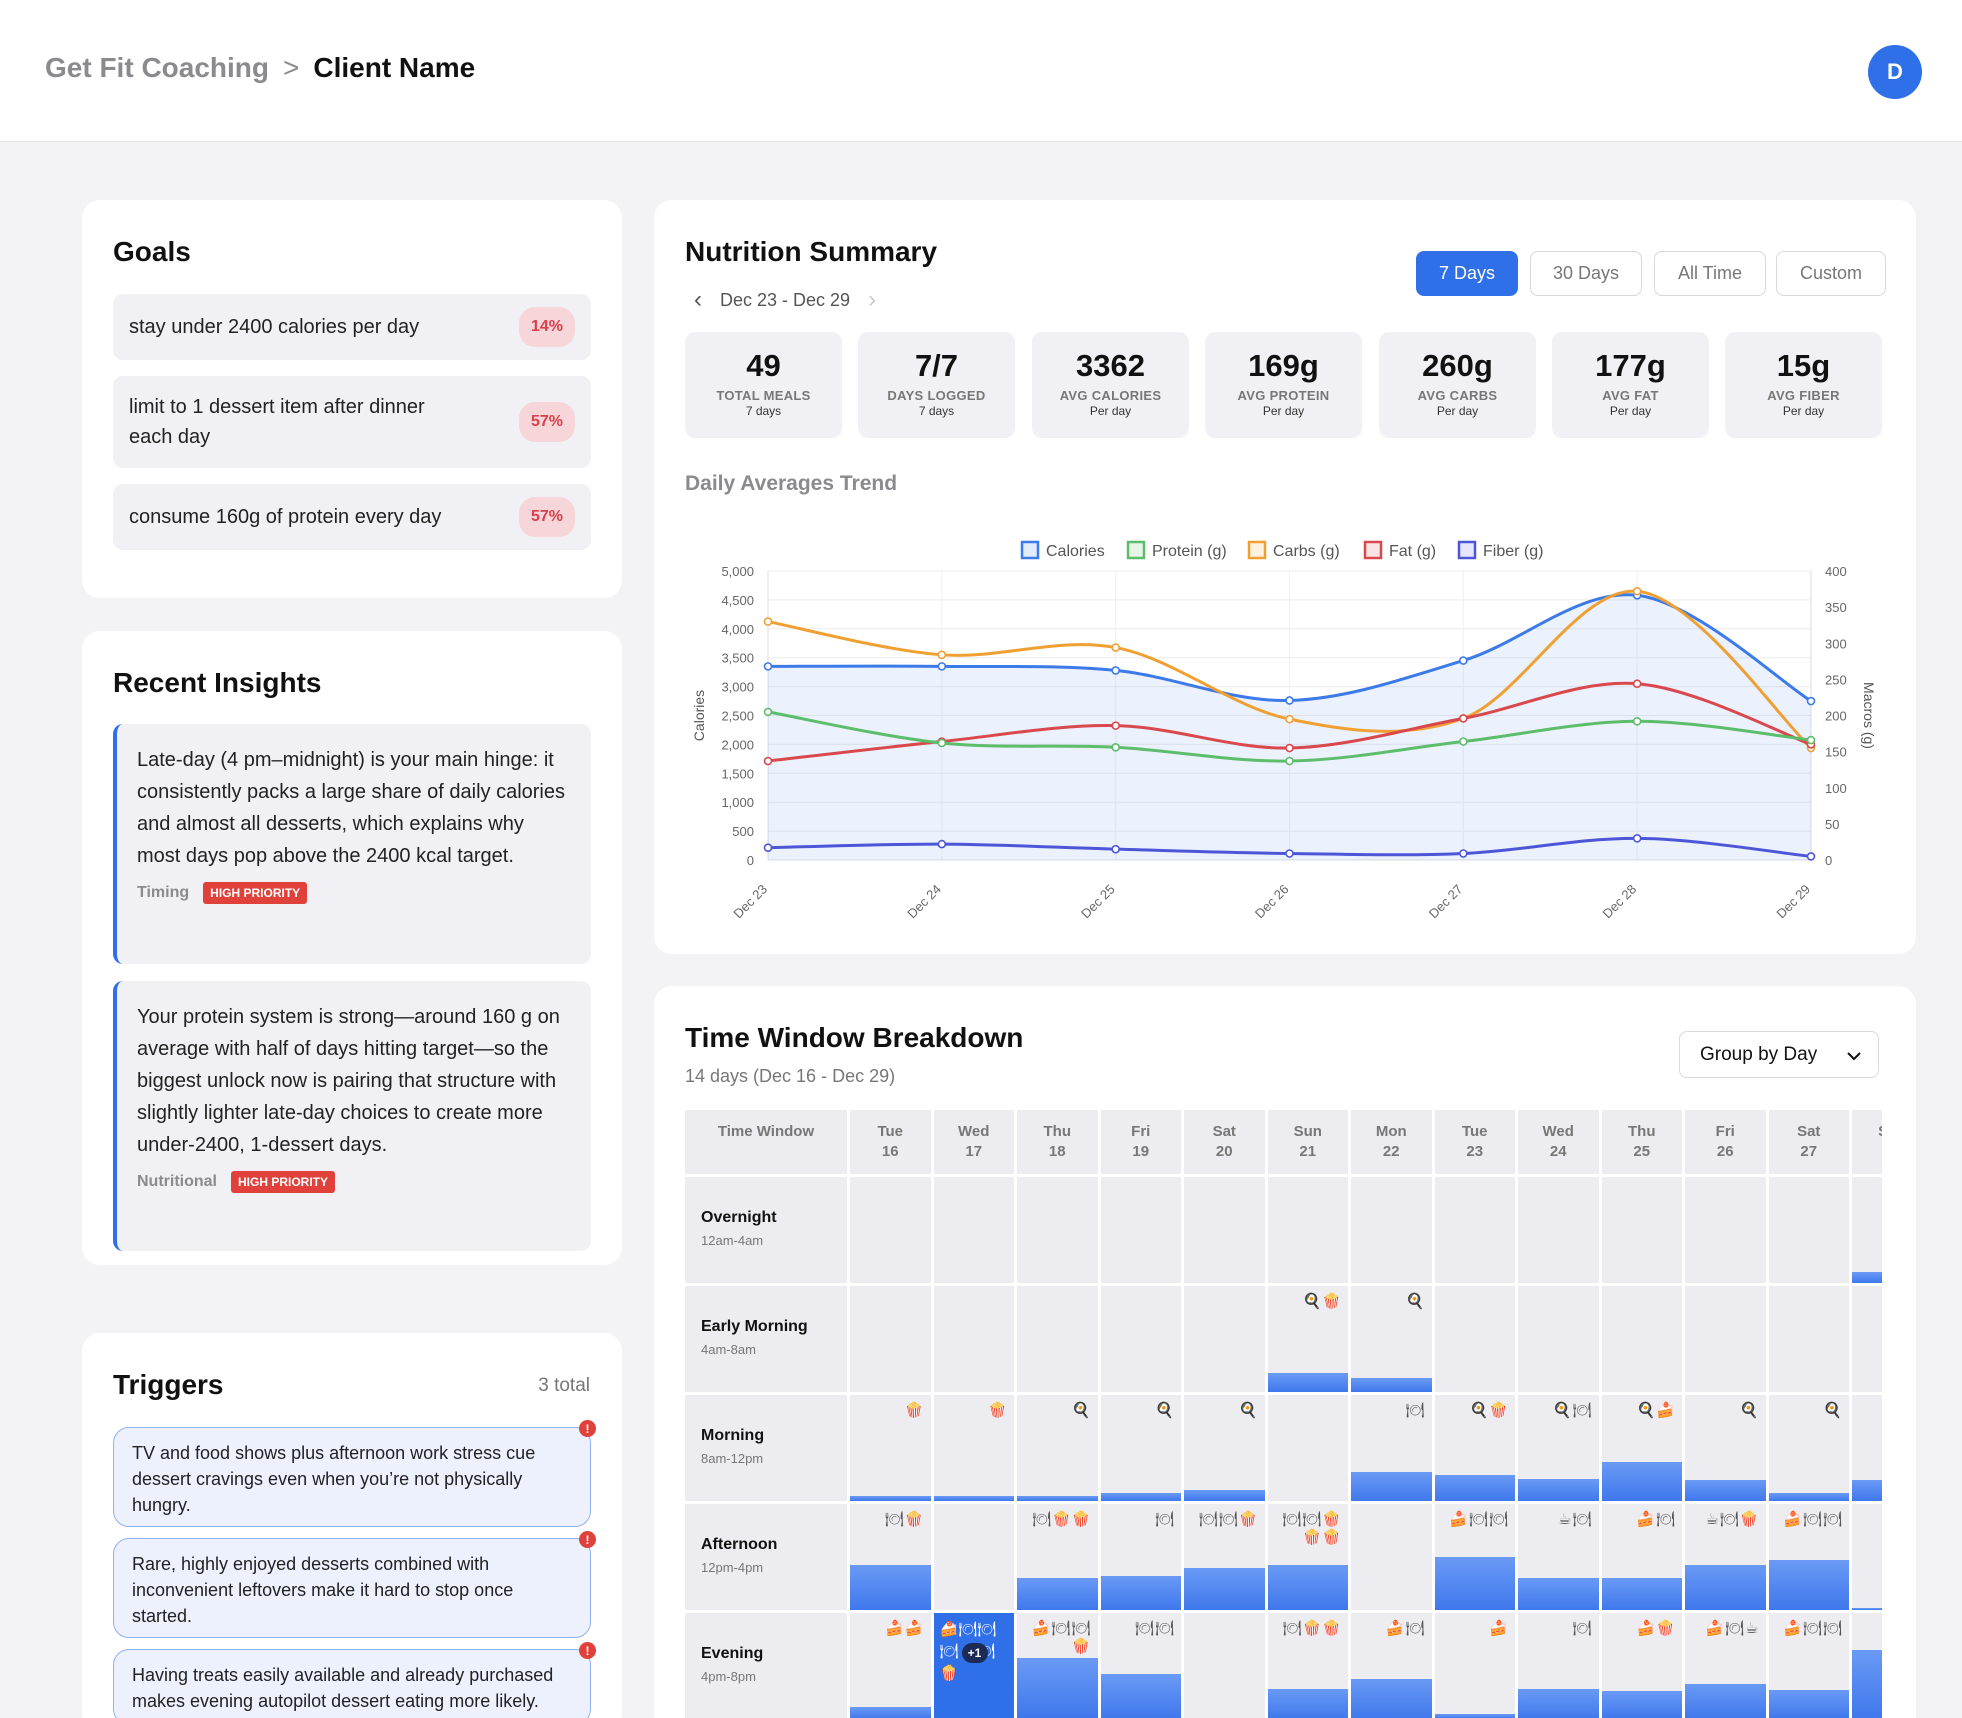  Describe the element at coordinates (157, 67) in the screenshot. I see `breadcrumb-root: Get Fit Coaching` at that location.